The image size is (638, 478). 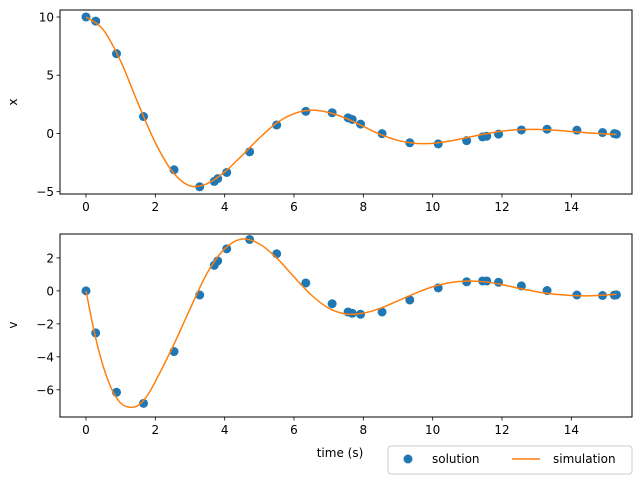 What do you see at coordinates (156, 430) in the screenshot?
I see `v-xtick-label: 2` at bounding box center [156, 430].